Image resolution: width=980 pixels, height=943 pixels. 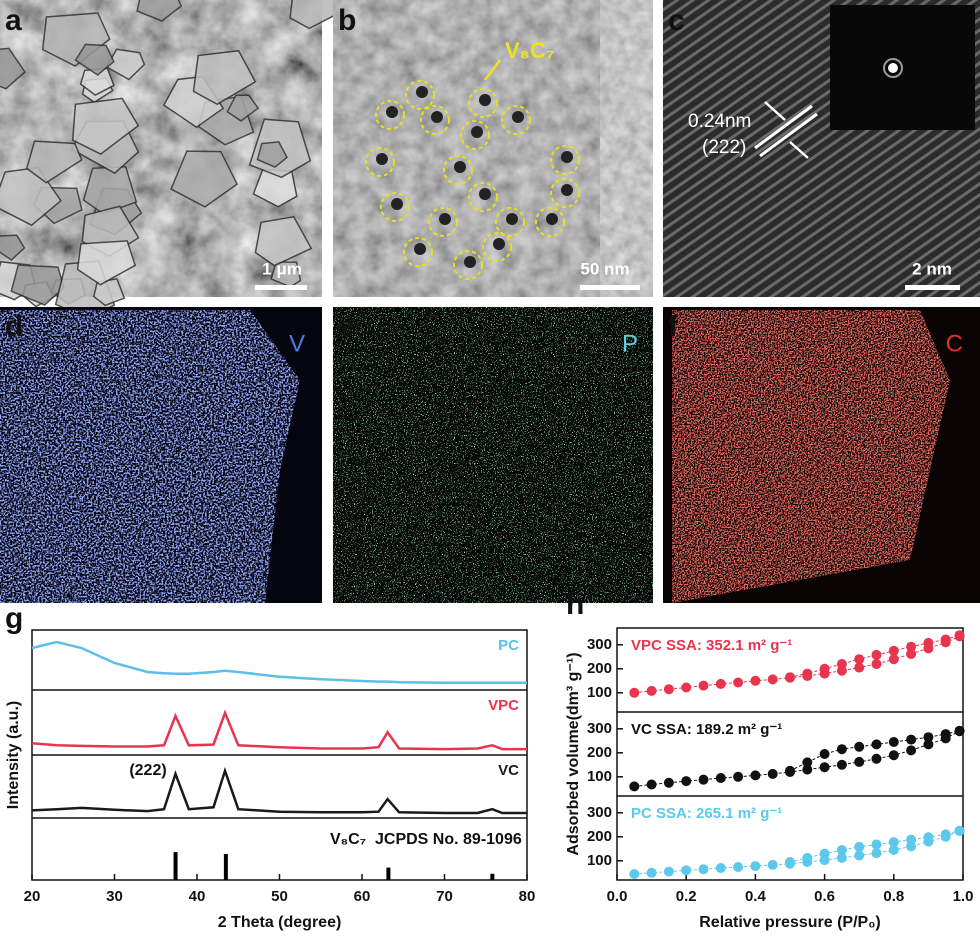 I want to click on crystals, so click(x=172, y=159).